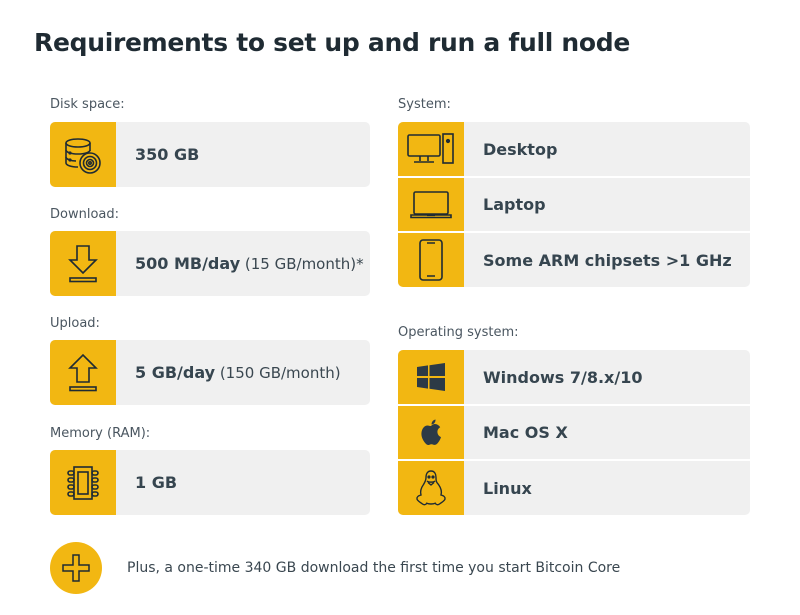 The width and height of the screenshot is (800, 615). Describe the element at coordinates (83, 372) in the screenshot. I see `upload-icon` at that location.